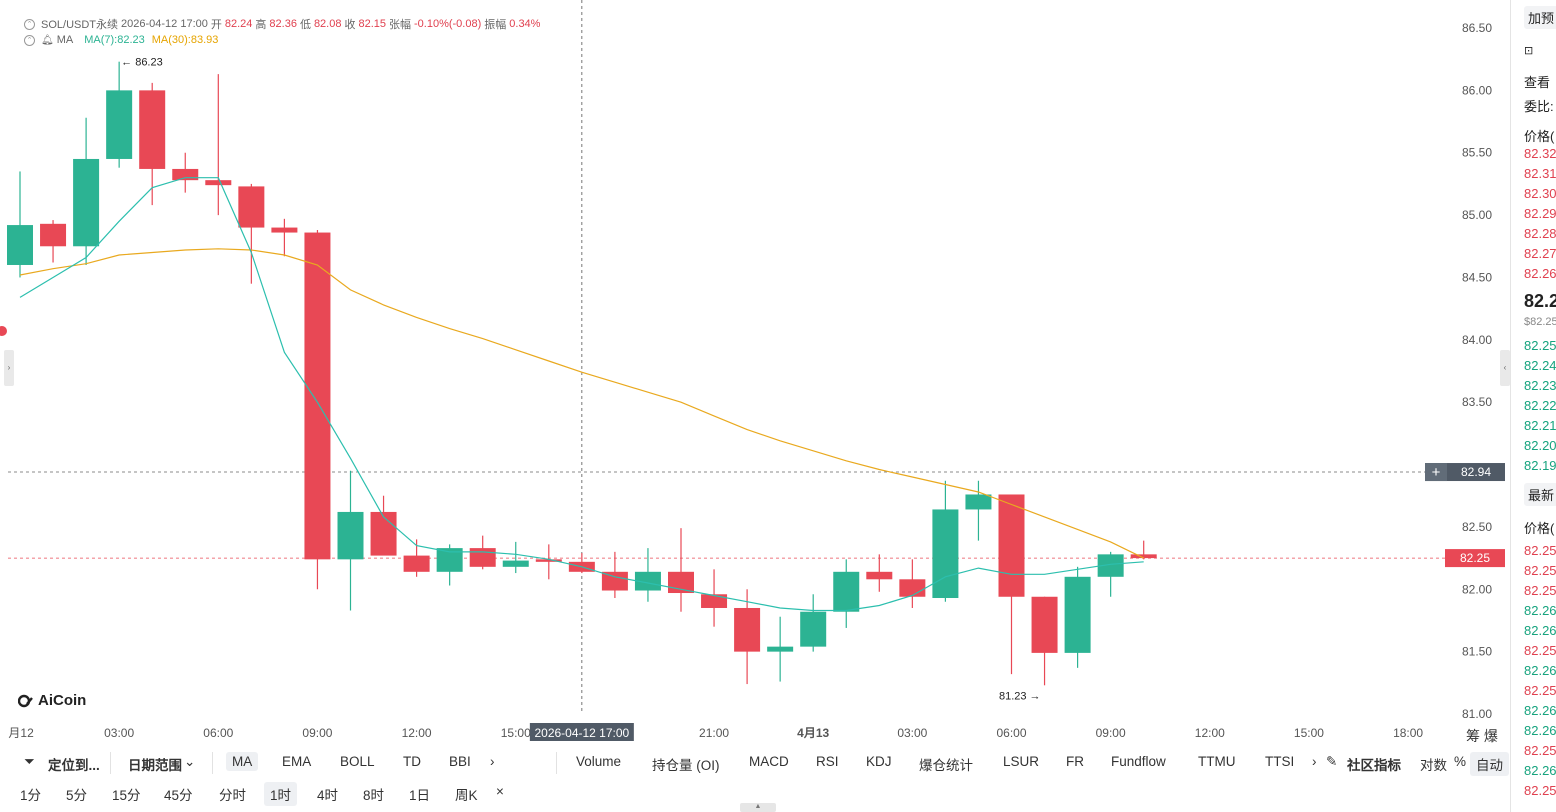  I want to click on edit-icon: ✎, so click(1332, 761).